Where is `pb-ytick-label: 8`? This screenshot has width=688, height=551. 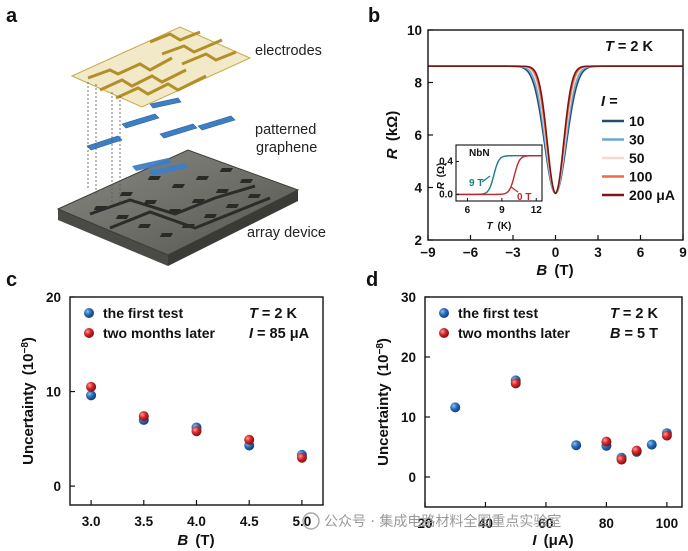
pb-ytick-label: 8 is located at coordinates (418, 83).